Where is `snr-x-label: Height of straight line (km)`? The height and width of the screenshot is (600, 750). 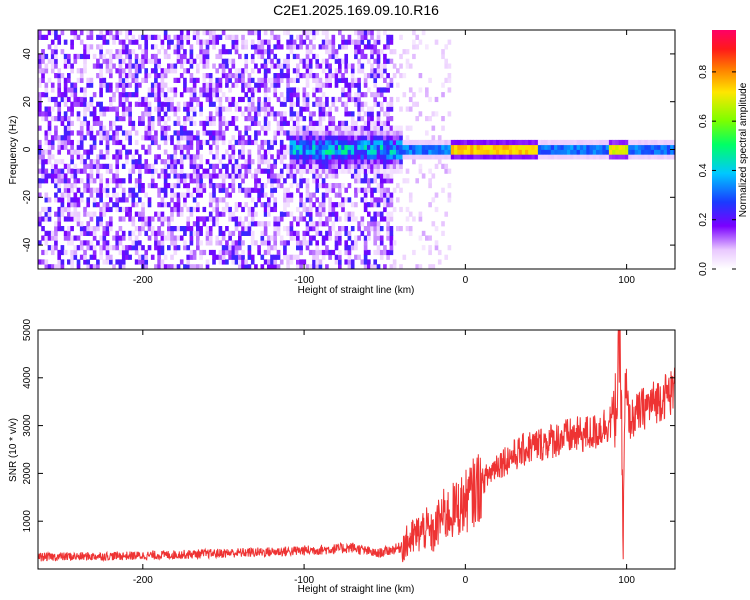 snr-x-label: Height of straight line (km) is located at coordinates (356, 589).